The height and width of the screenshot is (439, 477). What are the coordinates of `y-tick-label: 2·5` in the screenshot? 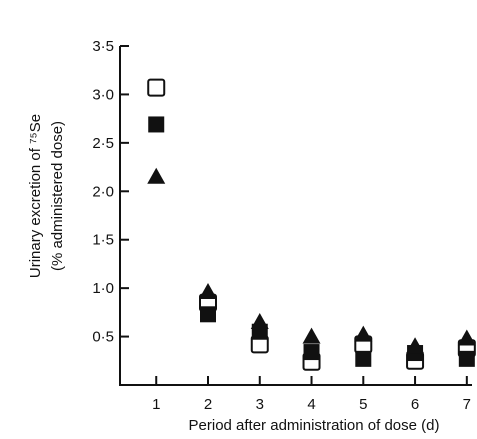 It's located at (103, 143).